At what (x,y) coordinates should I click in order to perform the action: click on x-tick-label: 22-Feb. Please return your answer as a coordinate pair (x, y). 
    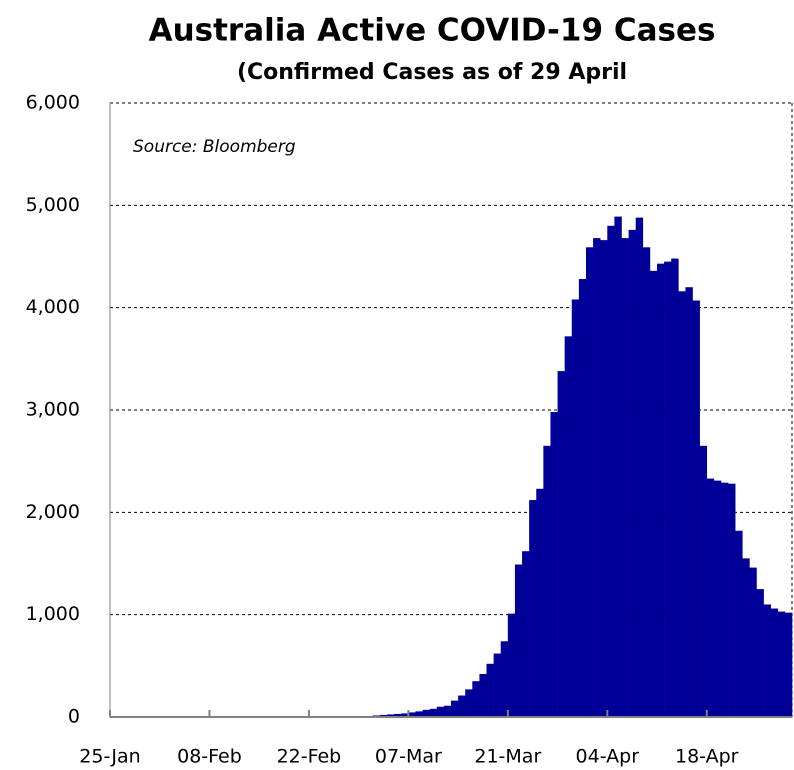
    Looking at the image, I should click on (309, 757).